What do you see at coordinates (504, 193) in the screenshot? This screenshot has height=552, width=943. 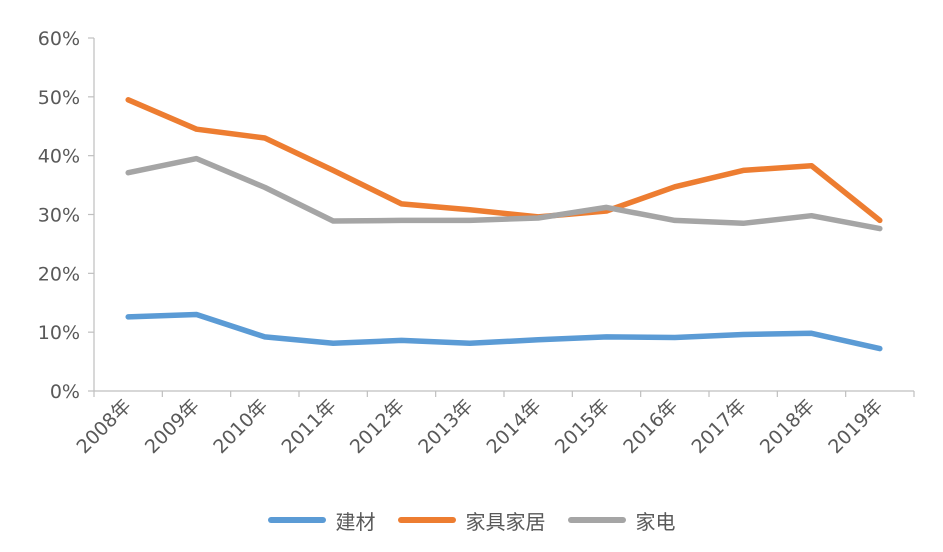 I see `series-line-家电` at bounding box center [504, 193].